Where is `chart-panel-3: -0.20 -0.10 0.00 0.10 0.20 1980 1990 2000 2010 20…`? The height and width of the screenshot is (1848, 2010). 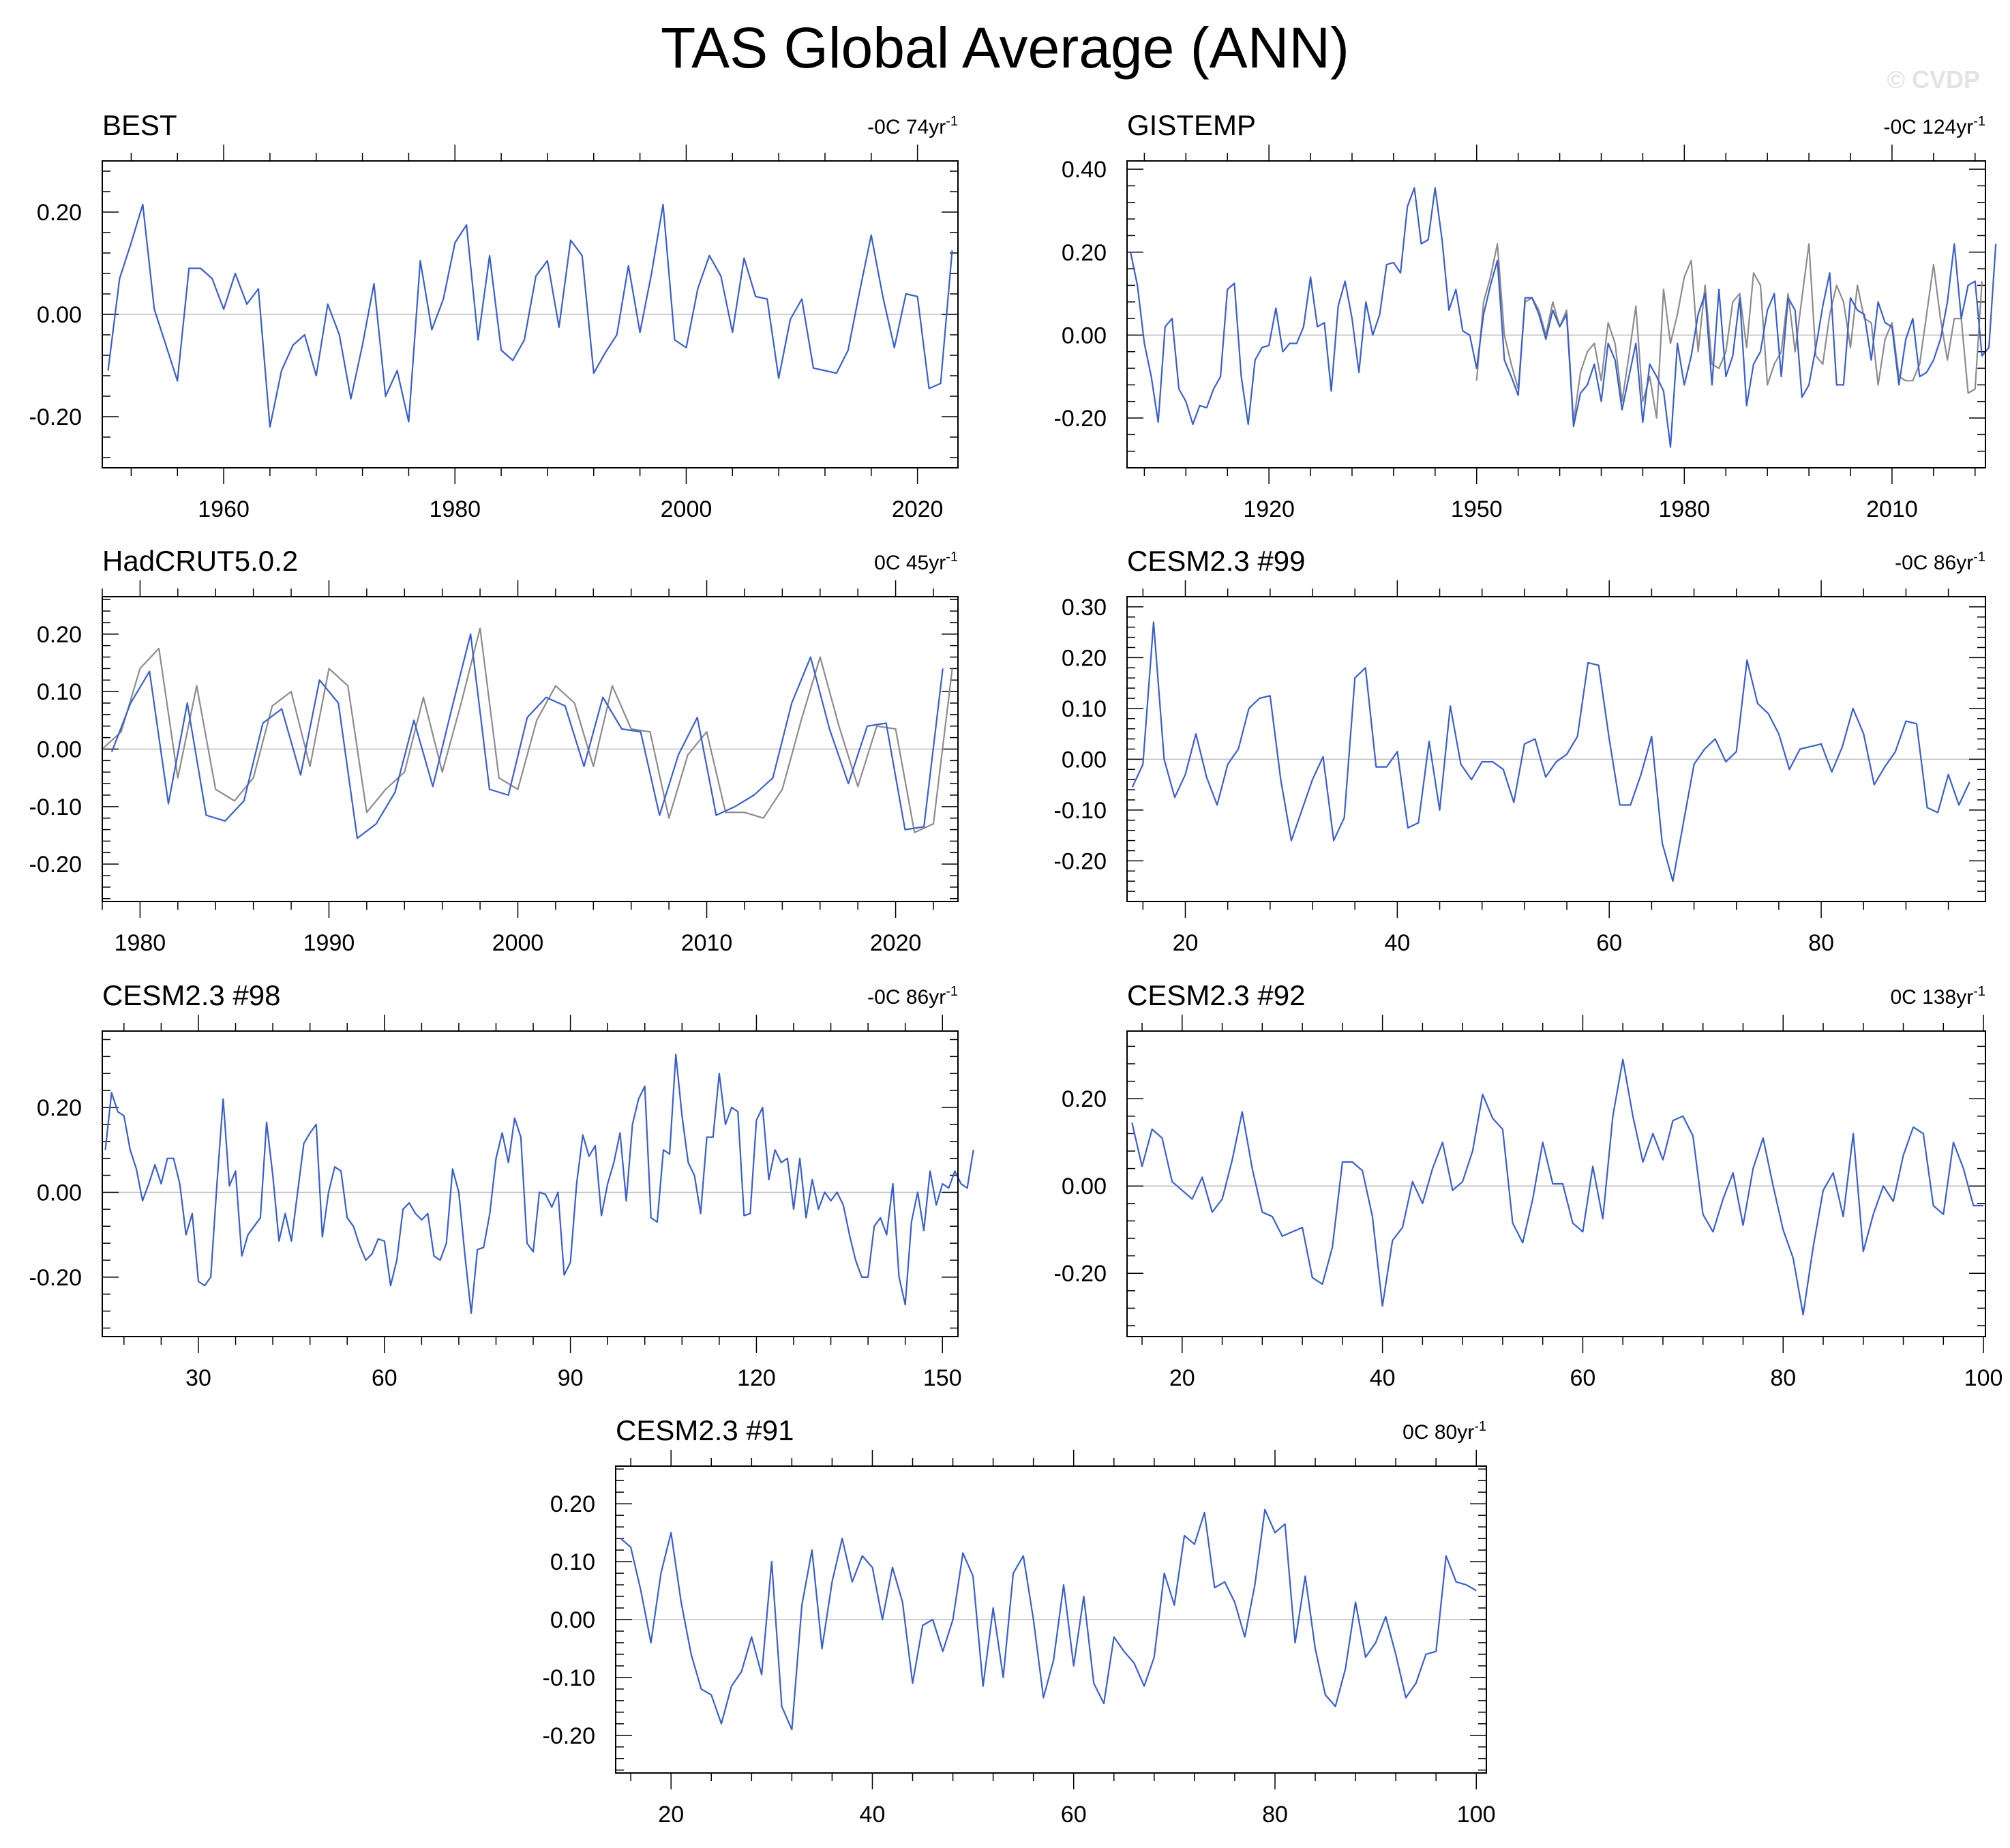
chart-panel-3: -0.20 -0.10 0.00 0.10 0.20 1980 1990 2000 2010 20… is located at coordinates (494, 750).